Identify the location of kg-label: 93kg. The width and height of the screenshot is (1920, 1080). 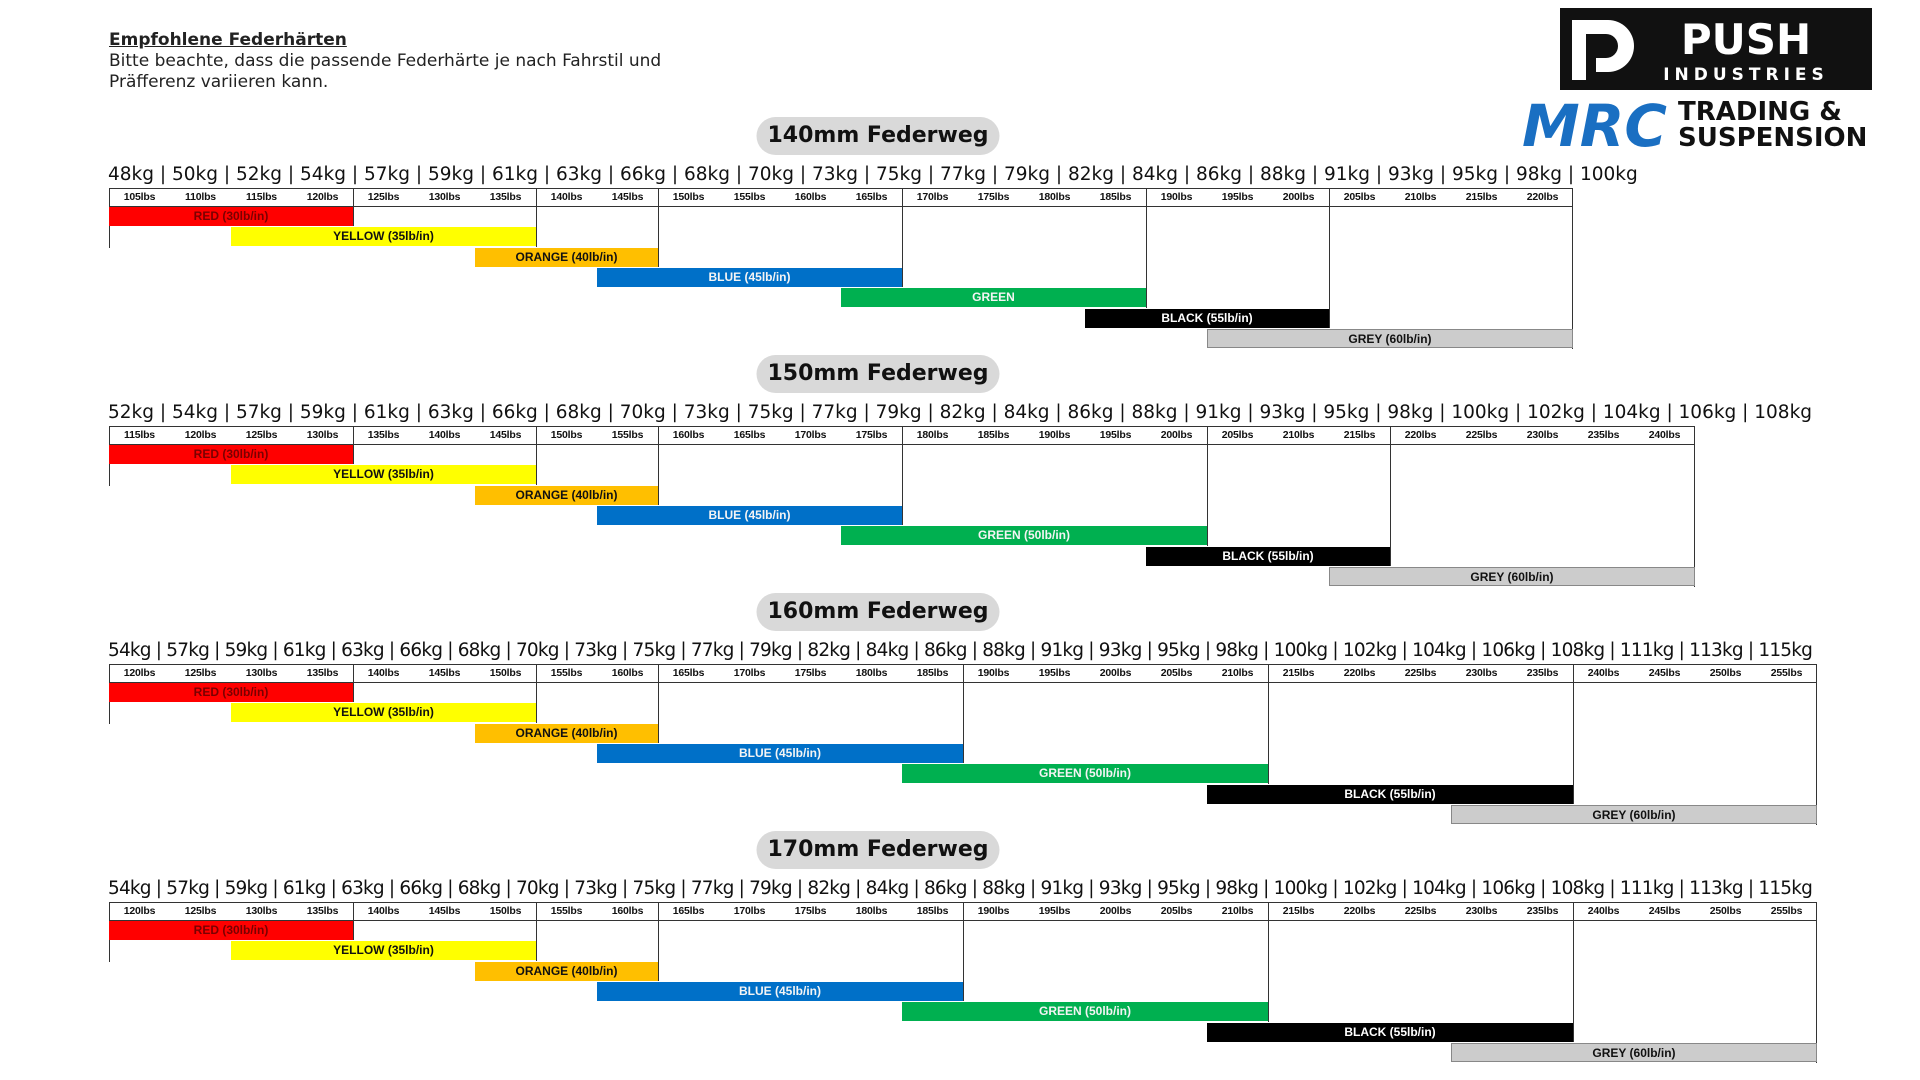
(1120, 650).